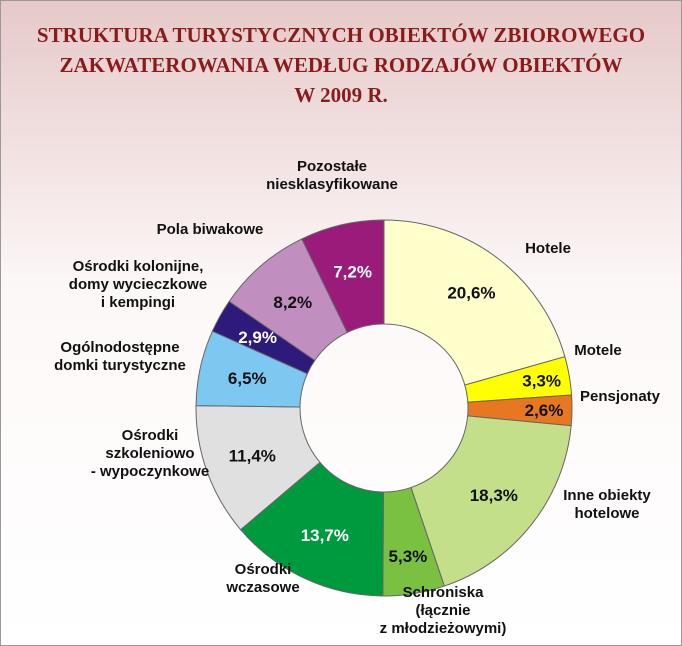  Describe the element at coordinates (620, 396) in the screenshot. I see `category-label: Pensjonaty` at that location.